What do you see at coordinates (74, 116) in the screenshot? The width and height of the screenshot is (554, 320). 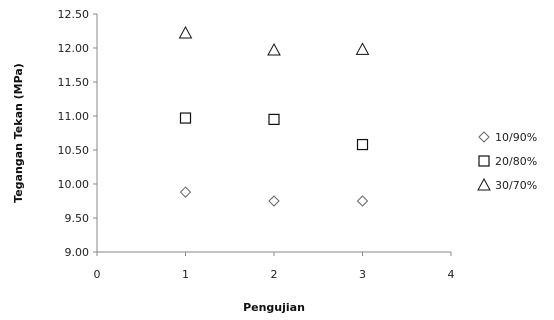 I see `y-tick-label: 11.00` at bounding box center [74, 116].